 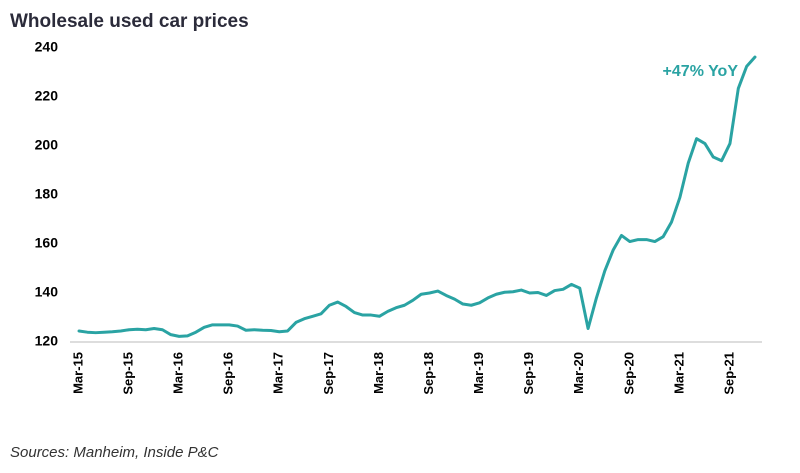 I want to click on x-tick-label: Mar-17, so click(x=278, y=373).